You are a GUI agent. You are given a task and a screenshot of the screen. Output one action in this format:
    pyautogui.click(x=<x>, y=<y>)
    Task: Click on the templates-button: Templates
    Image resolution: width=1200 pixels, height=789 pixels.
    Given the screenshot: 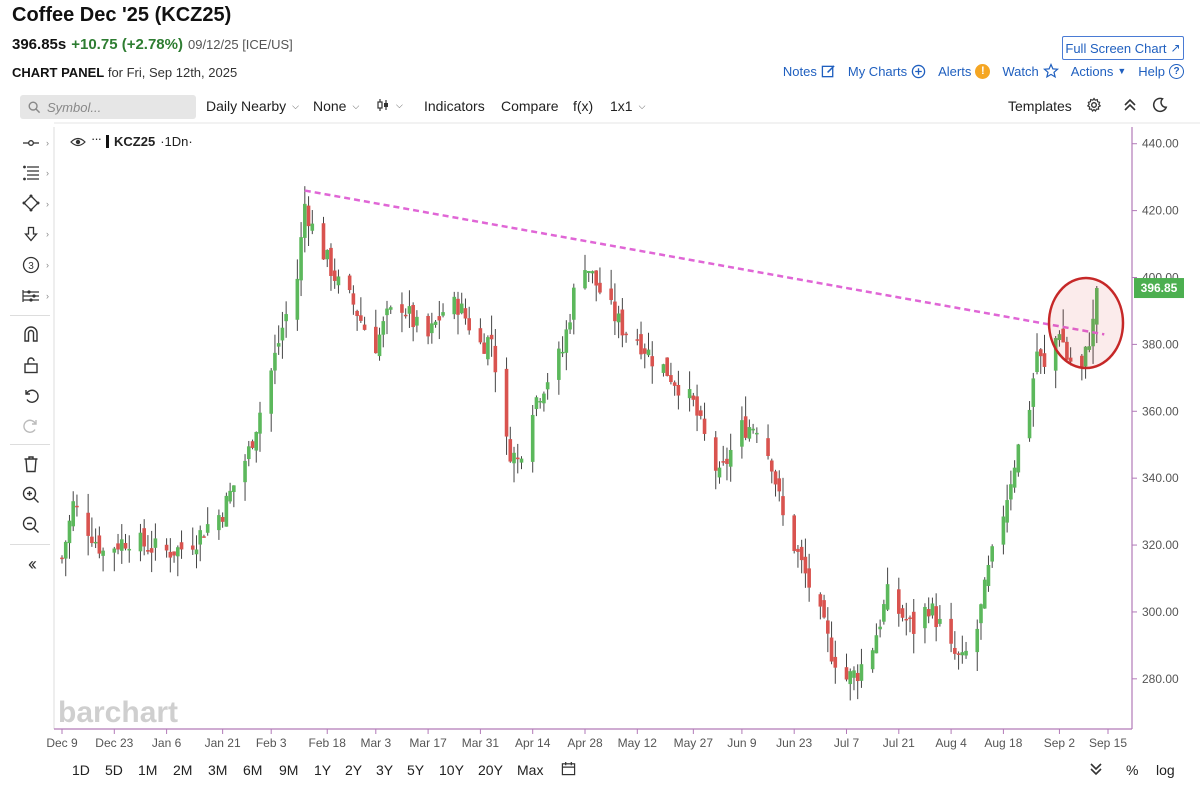 What is the action you would take?
    pyautogui.click(x=1040, y=106)
    